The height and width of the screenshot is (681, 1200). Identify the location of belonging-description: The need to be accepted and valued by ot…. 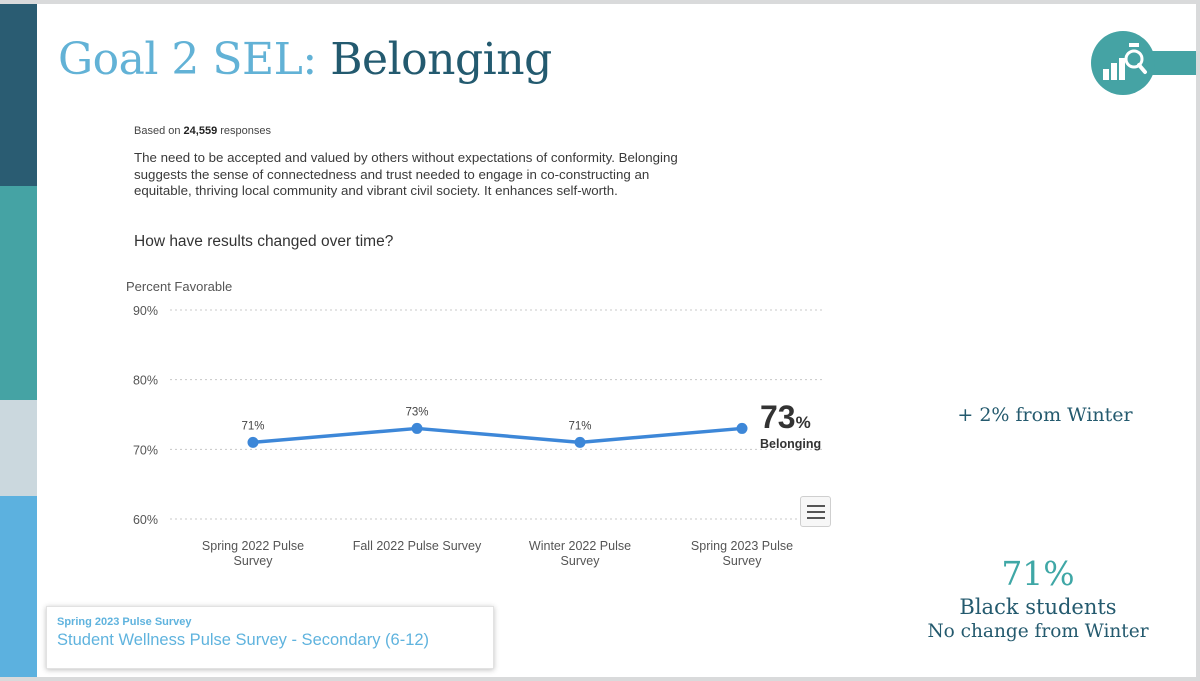
(406, 174).